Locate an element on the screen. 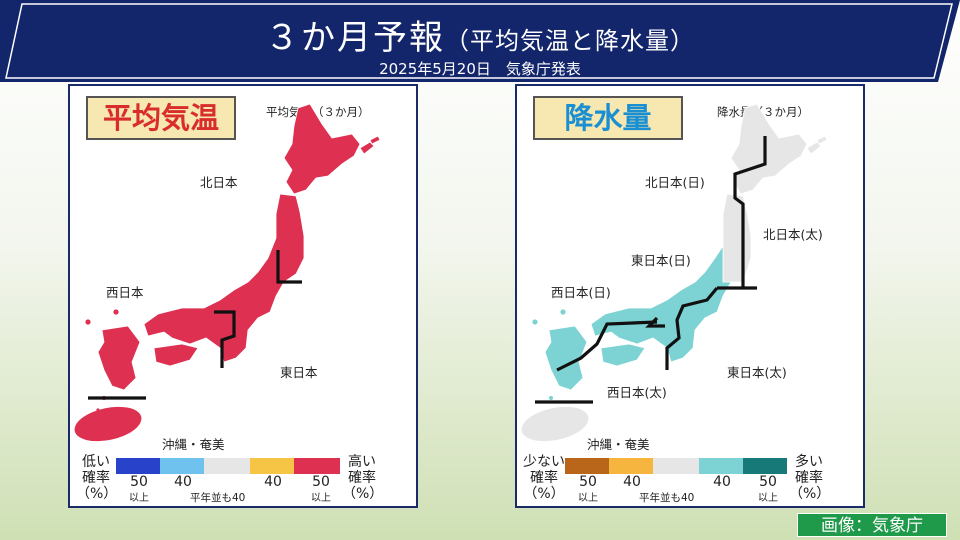 This screenshot has height=540, width=960. legend-more-label: 多い 確率 （%） is located at coordinates (810, 478).